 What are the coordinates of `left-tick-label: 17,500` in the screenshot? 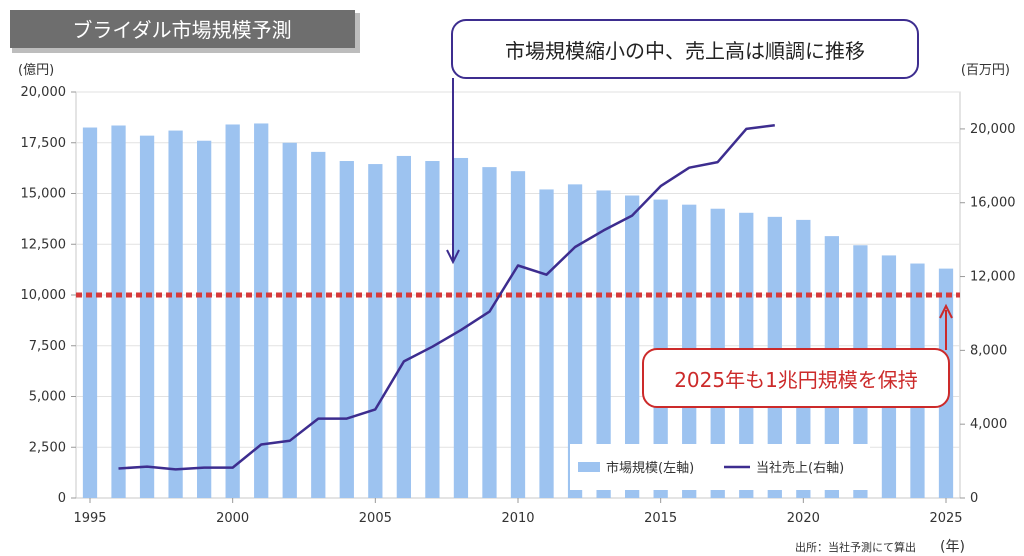 It's located at (44, 143).